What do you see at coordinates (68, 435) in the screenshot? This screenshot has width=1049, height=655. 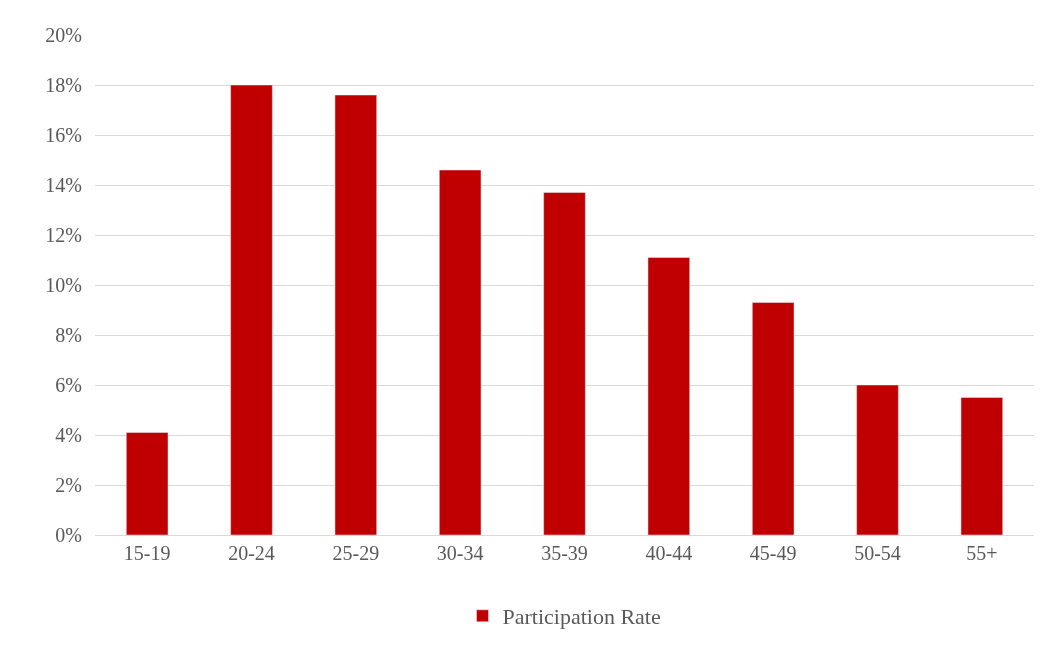 I see `y-tick-label: 4%` at bounding box center [68, 435].